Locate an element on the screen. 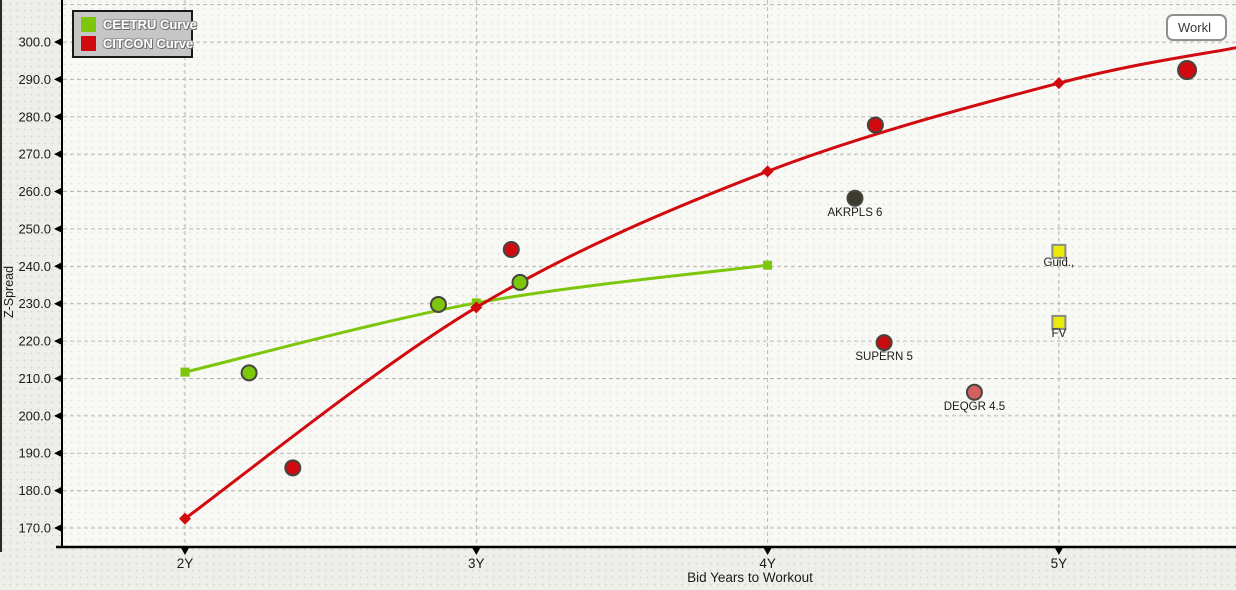 The height and width of the screenshot is (590, 1236). y-tick-label: 180.0 is located at coordinates (34, 490).